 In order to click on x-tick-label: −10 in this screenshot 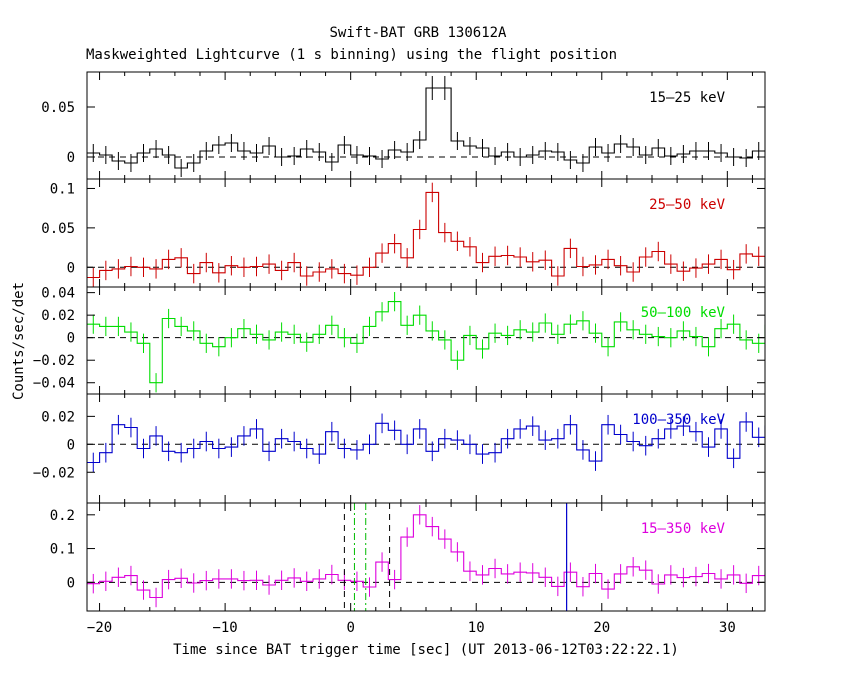, I will do `click(224, 628)`.